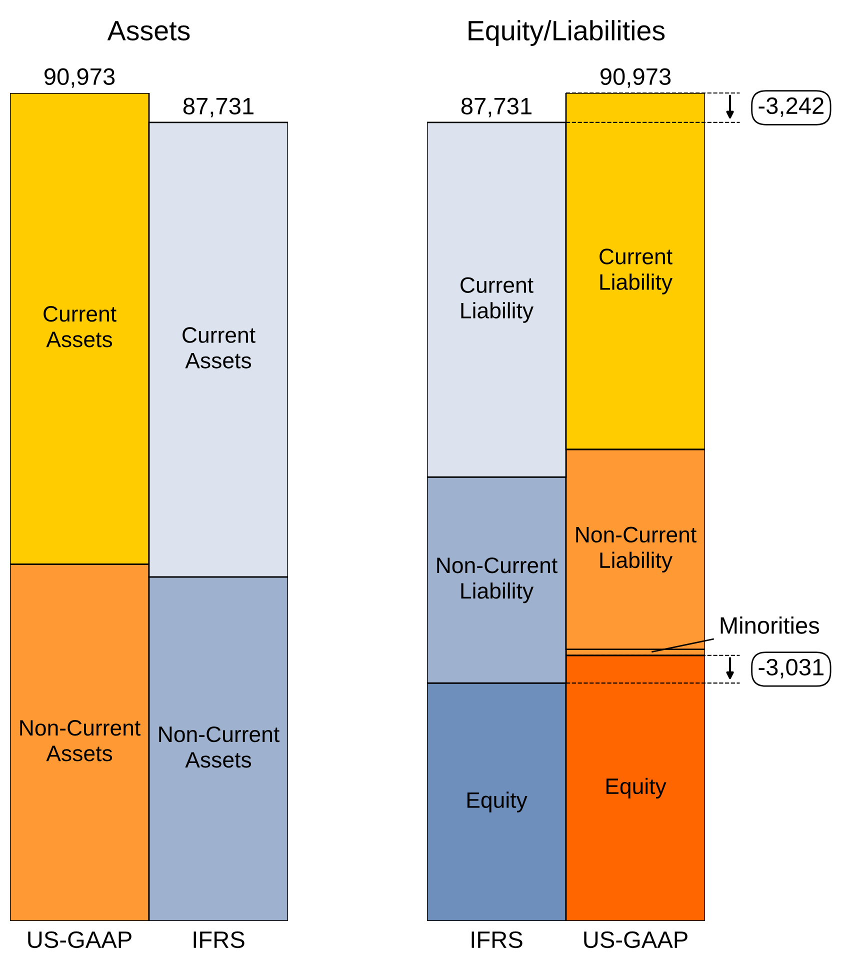  I want to click on text: Minorities, so click(770, 625).